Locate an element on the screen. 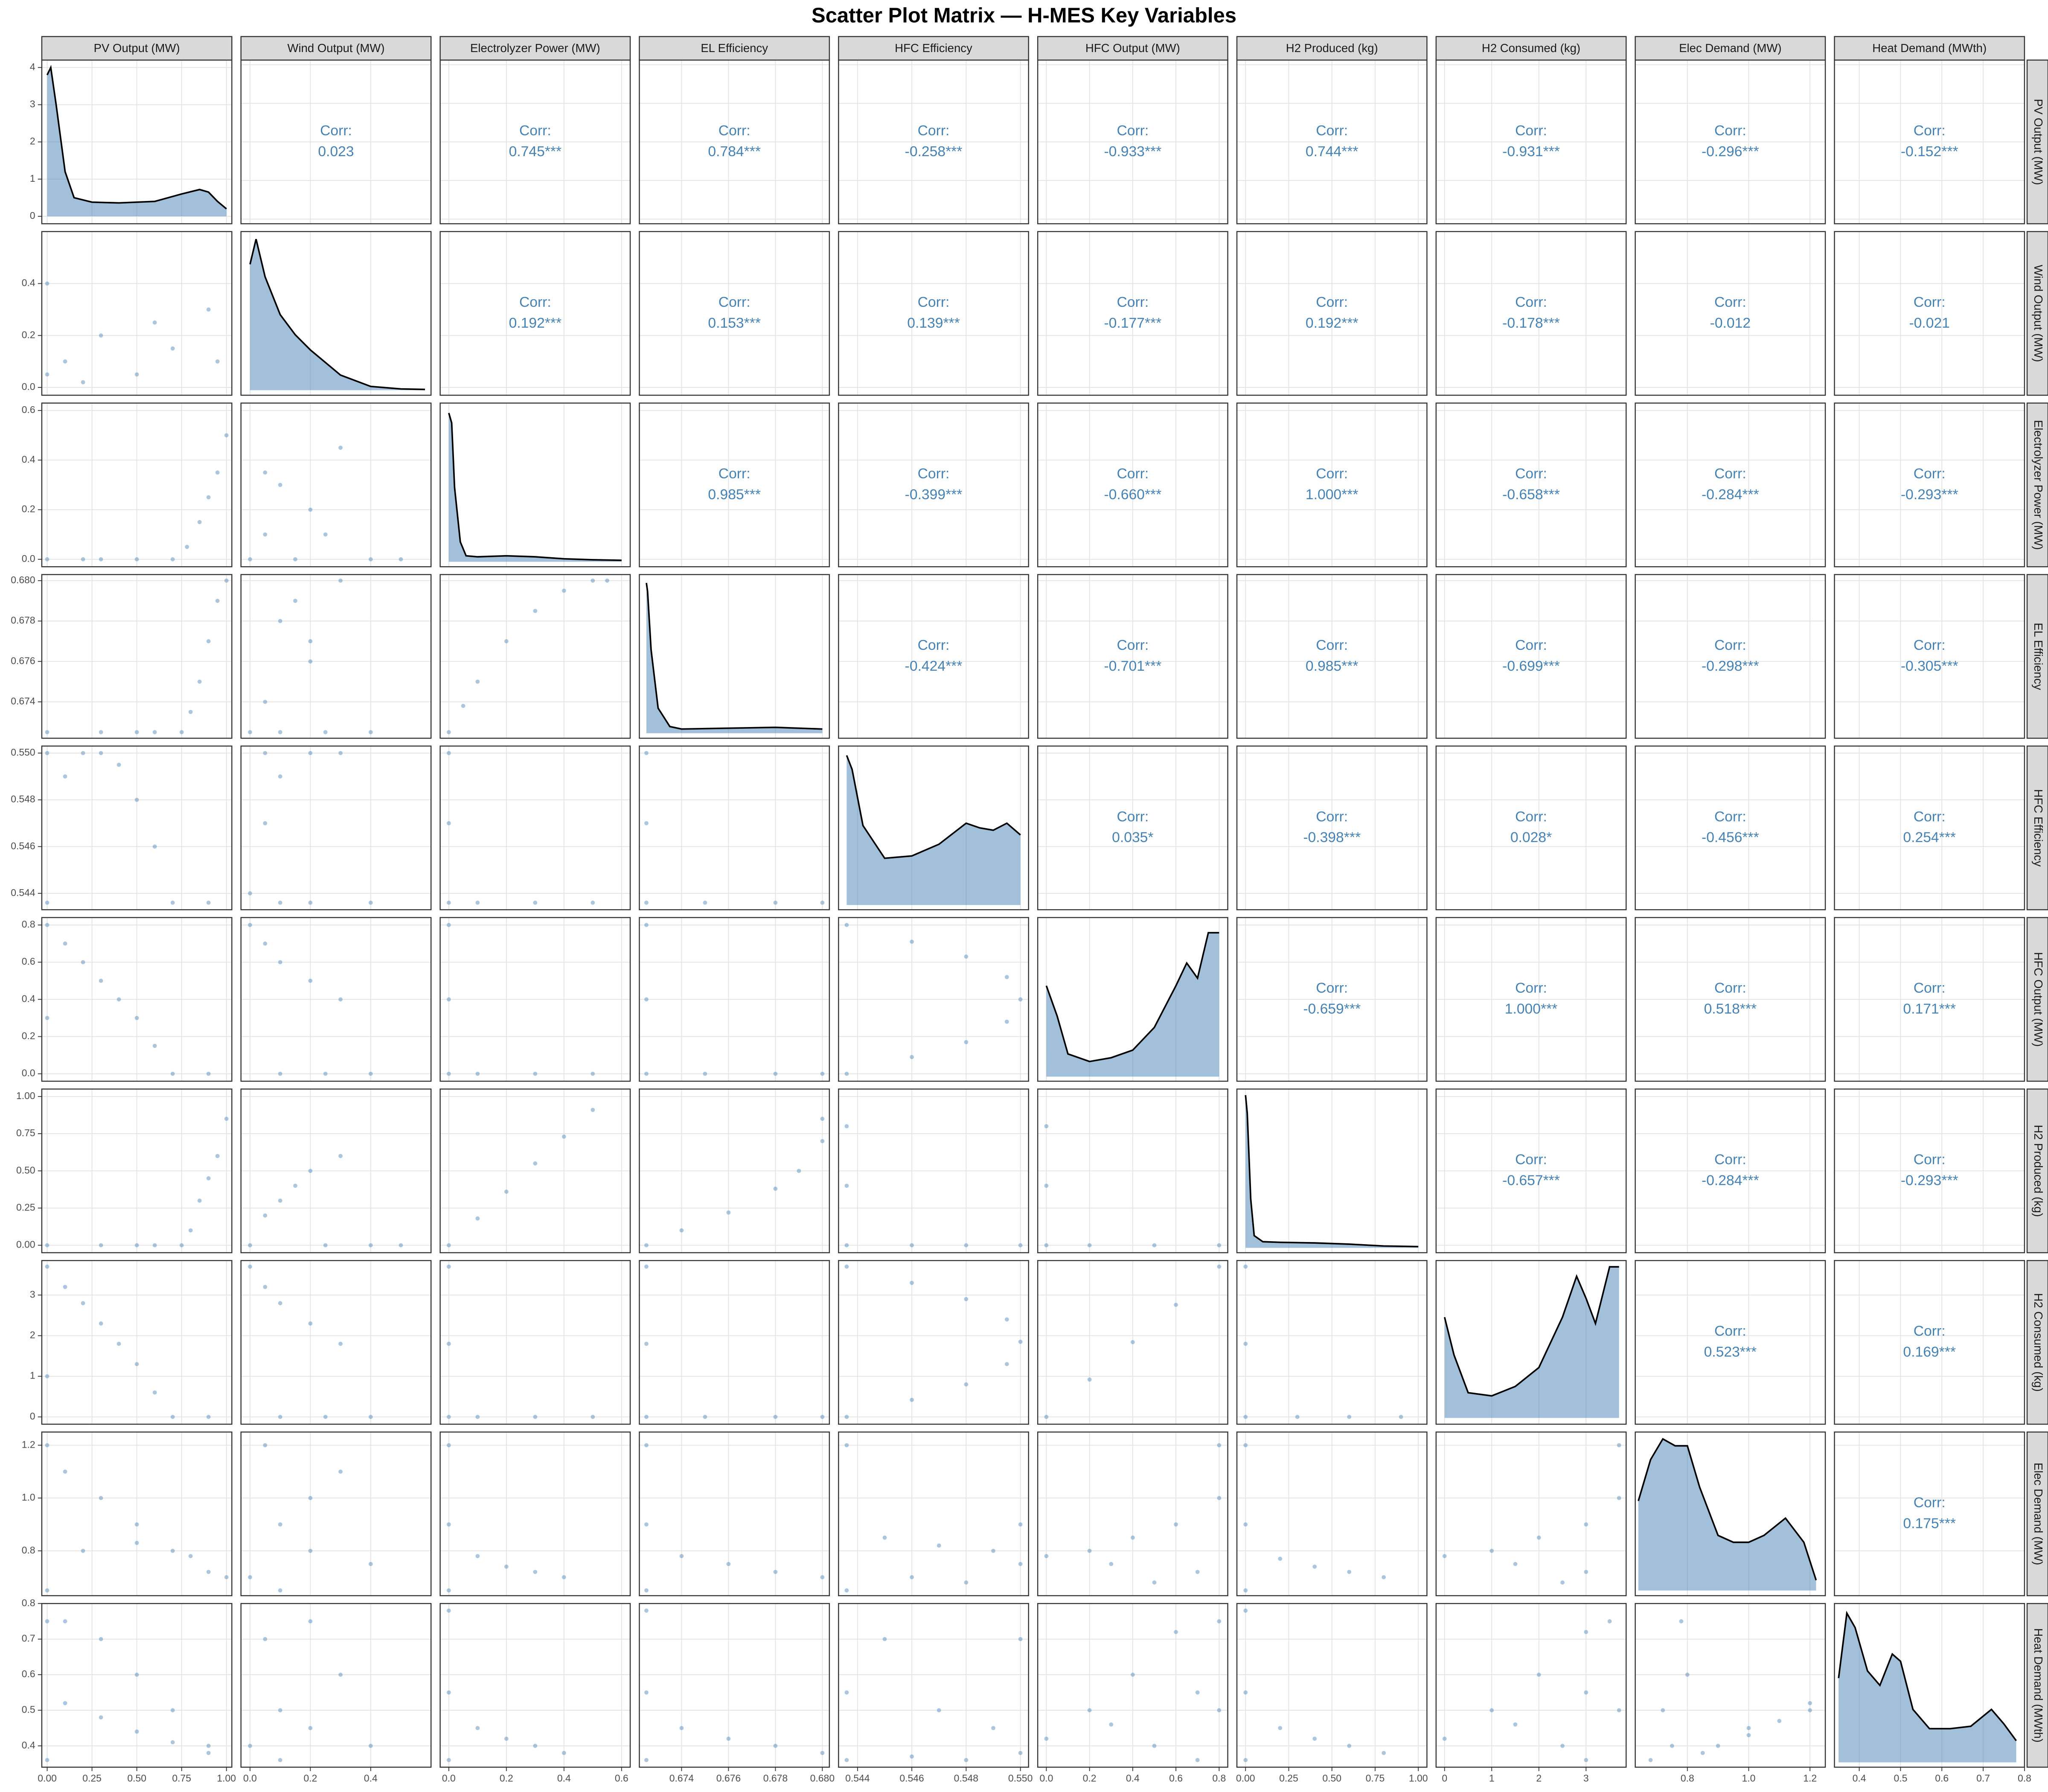  y-tick-label: 0.680 is located at coordinates (23, 579).